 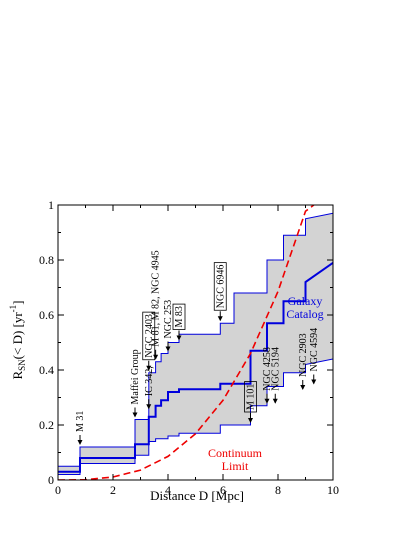 What do you see at coordinates (80, 421) in the screenshot?
I see `annotation-label: M 31` at bounding box center [80, 421].